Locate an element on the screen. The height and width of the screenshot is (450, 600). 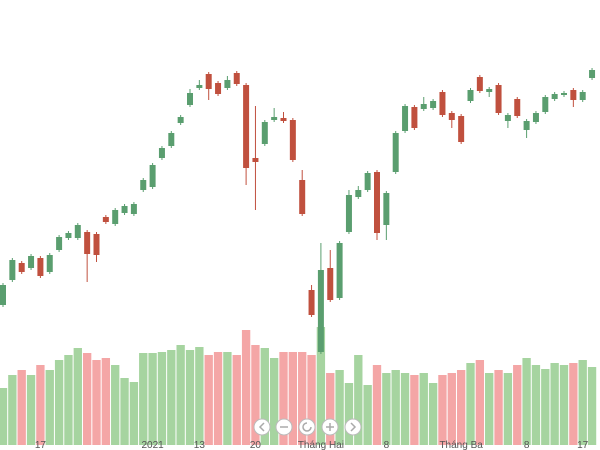
x-tick-label: 17 is located at coordinates (583, 445).